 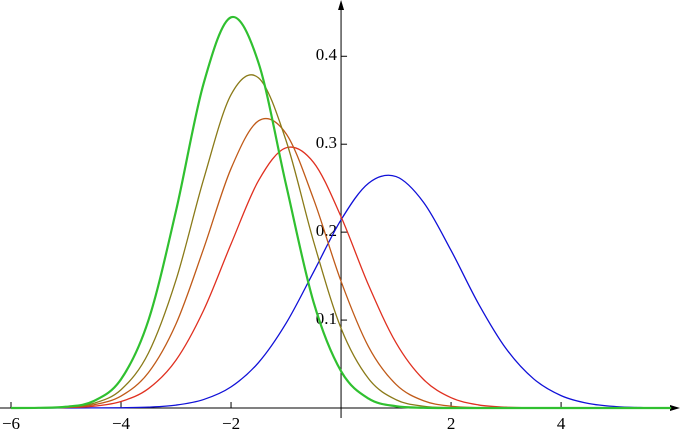 I want to click on x-tick-label: 4, so click(x=561, y=423).